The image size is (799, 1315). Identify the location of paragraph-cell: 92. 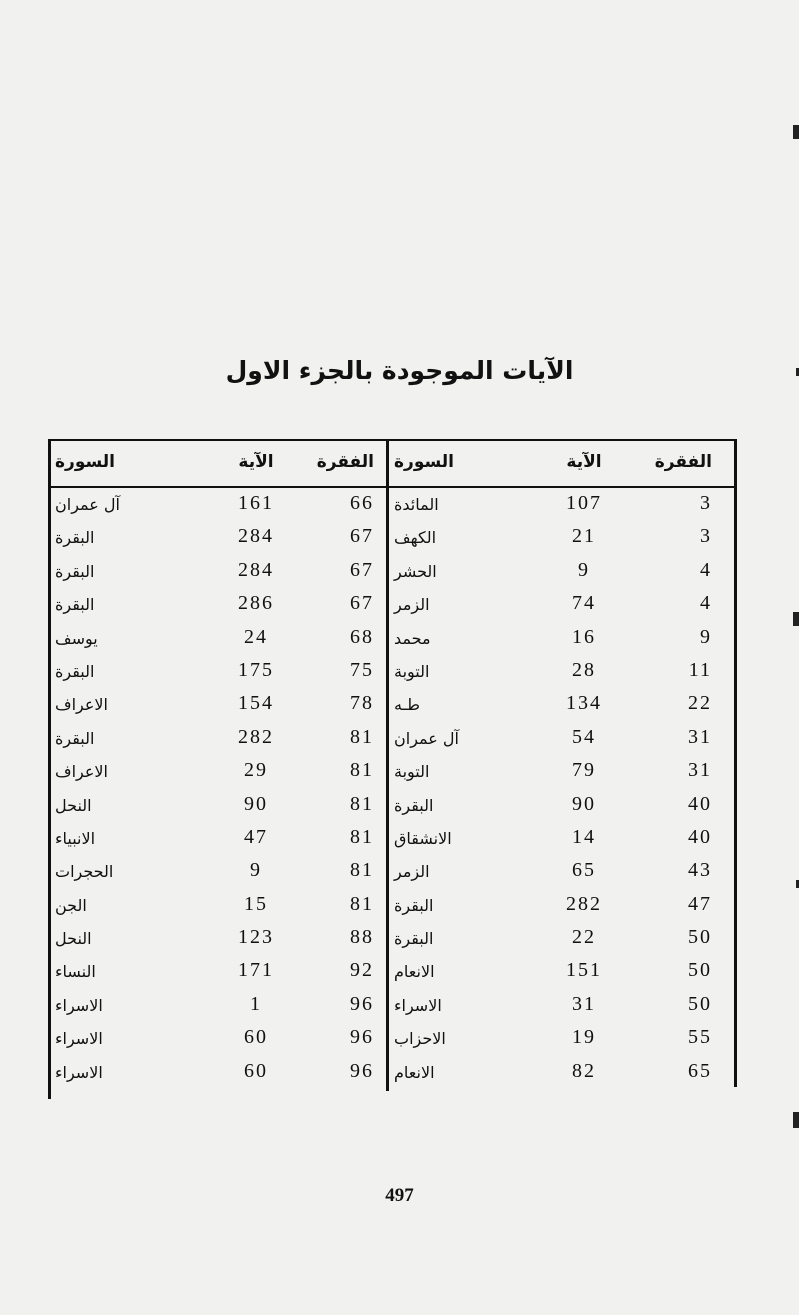
(362, 970).